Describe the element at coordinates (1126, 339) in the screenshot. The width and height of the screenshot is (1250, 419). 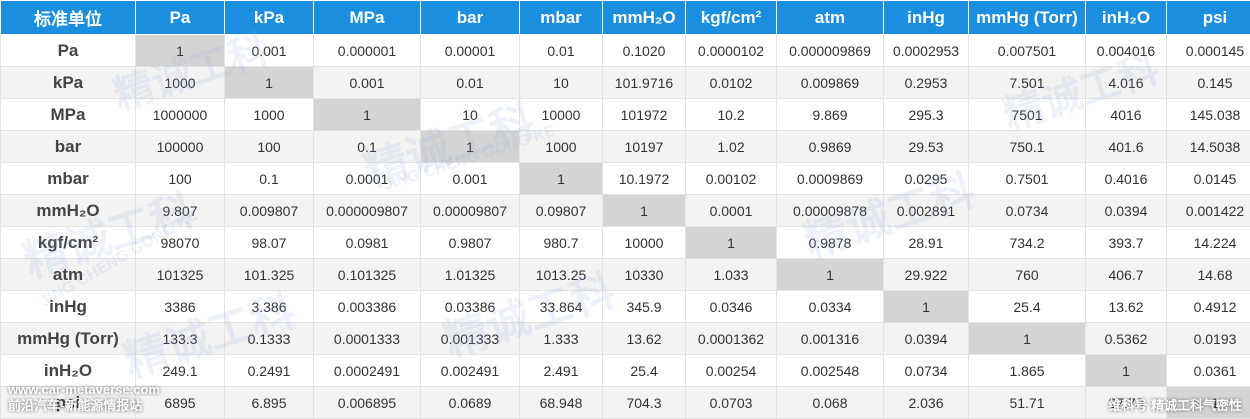
I see `table-cell: 0.5362` at that location.